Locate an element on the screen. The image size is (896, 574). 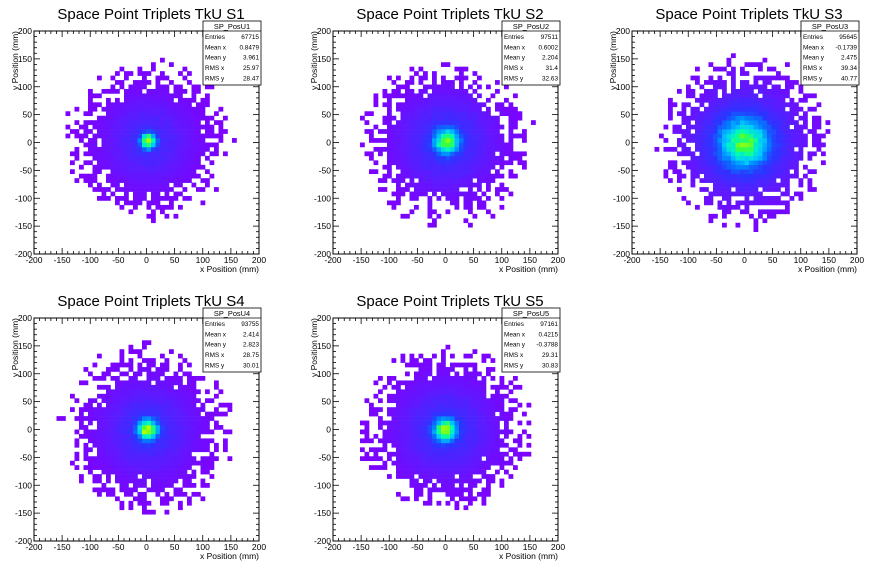
stats-value: 93755 is located at coordinates (250, 324).